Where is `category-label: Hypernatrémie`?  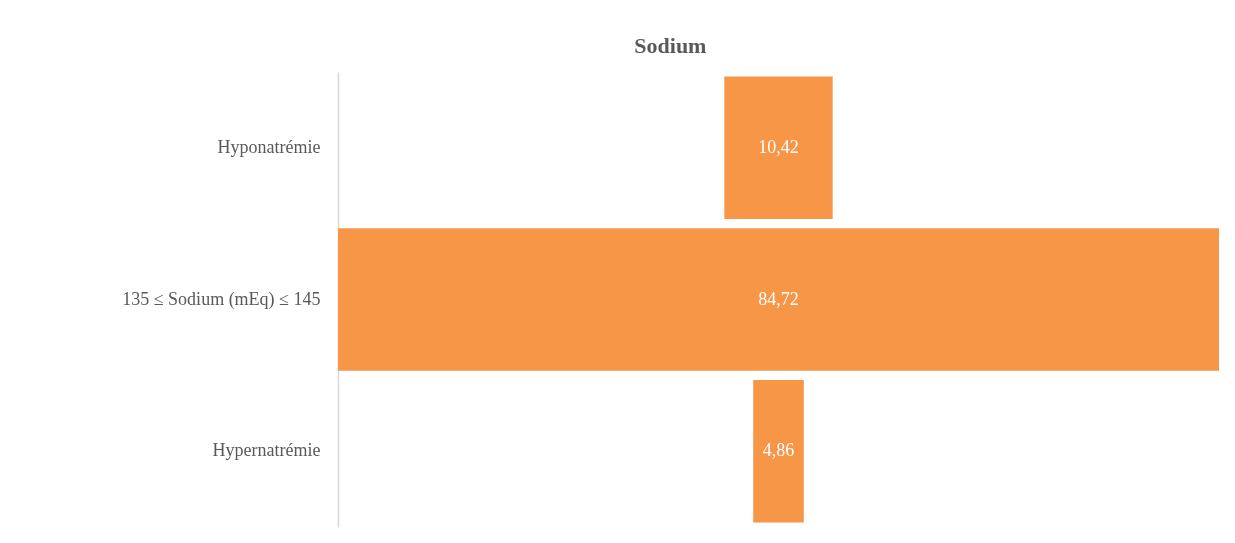 category-label: Hypernatrémie is located at coordinates (266, 450).